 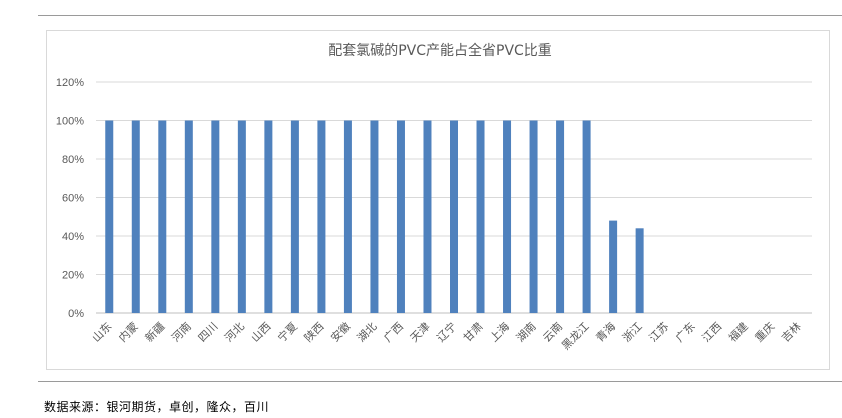 I want to click on y-tick-label: 40%, so click(x=73, y=237).